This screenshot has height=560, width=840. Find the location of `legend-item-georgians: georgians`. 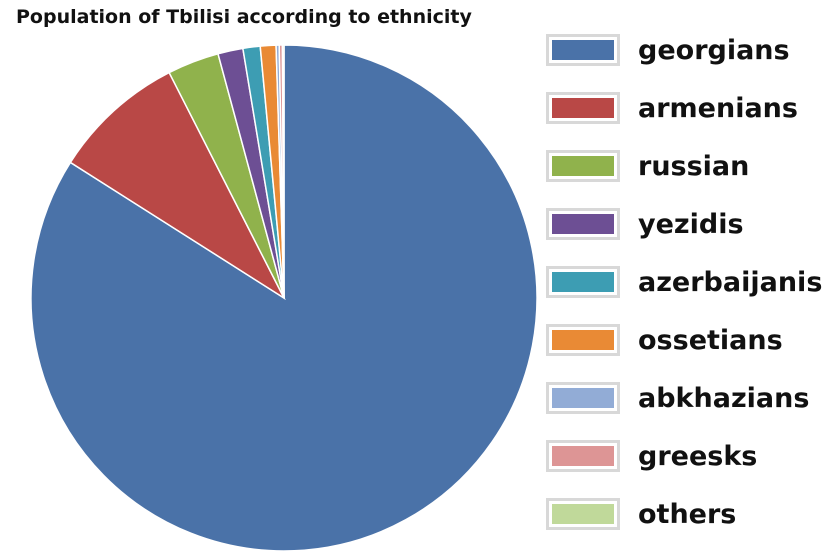

legend-item-georgians: georgians is located at coordinates (668, 50).